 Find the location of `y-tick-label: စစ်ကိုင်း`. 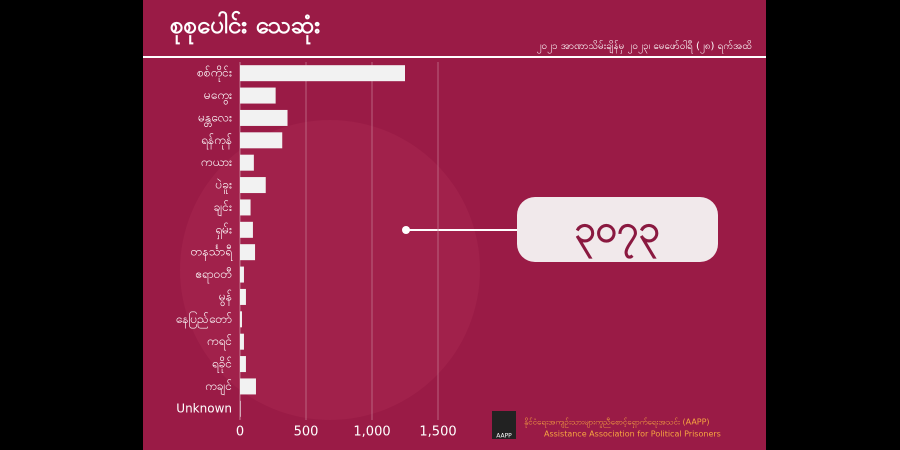

y-tick-label: စစ်ကိုင်း is located at coordinates (214, 74).